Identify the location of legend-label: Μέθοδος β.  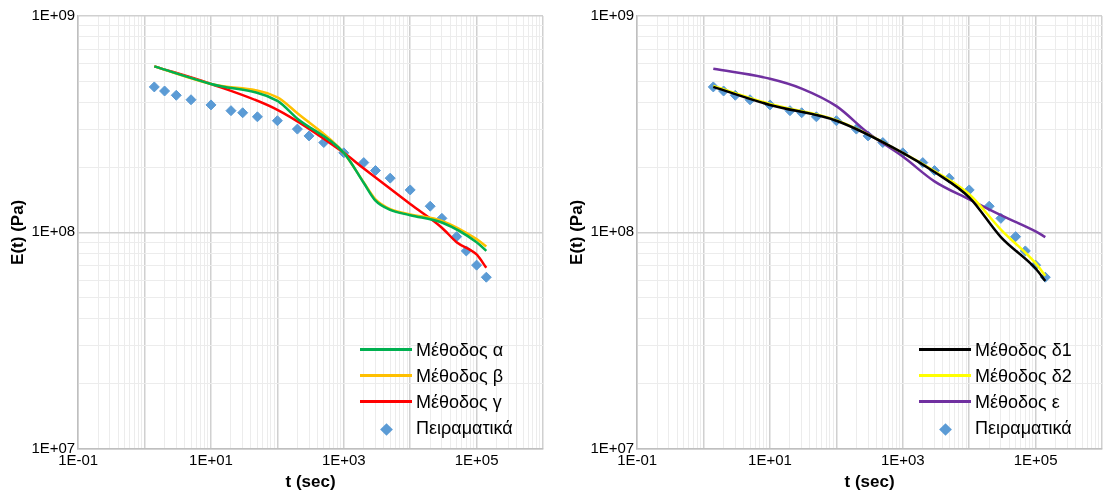
(460, 376).